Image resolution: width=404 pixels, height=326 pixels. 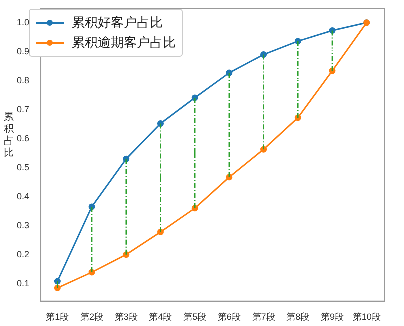 I want to click on y-tick-label: 0.4, so click(x=23, y=196).